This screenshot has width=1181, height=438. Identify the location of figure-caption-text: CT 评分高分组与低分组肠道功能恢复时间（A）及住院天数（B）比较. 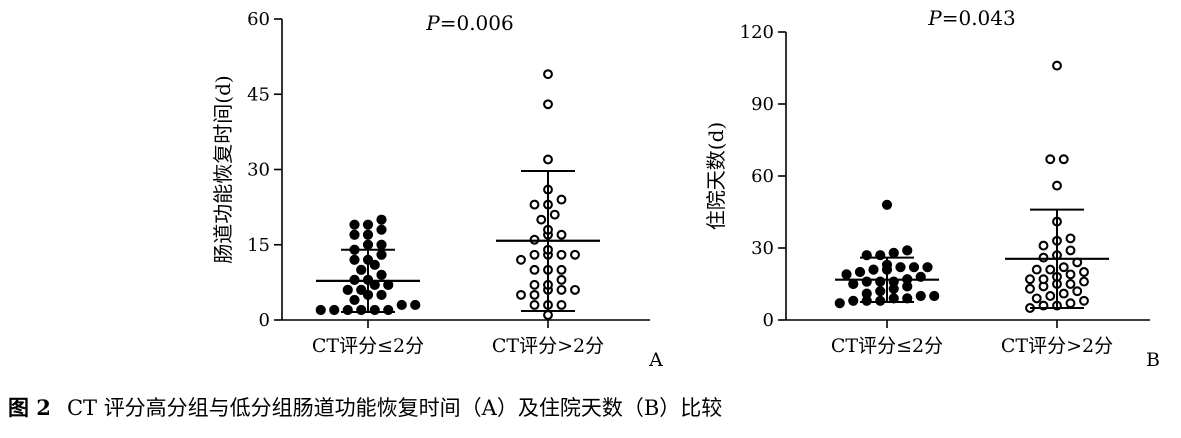
(394, 408).